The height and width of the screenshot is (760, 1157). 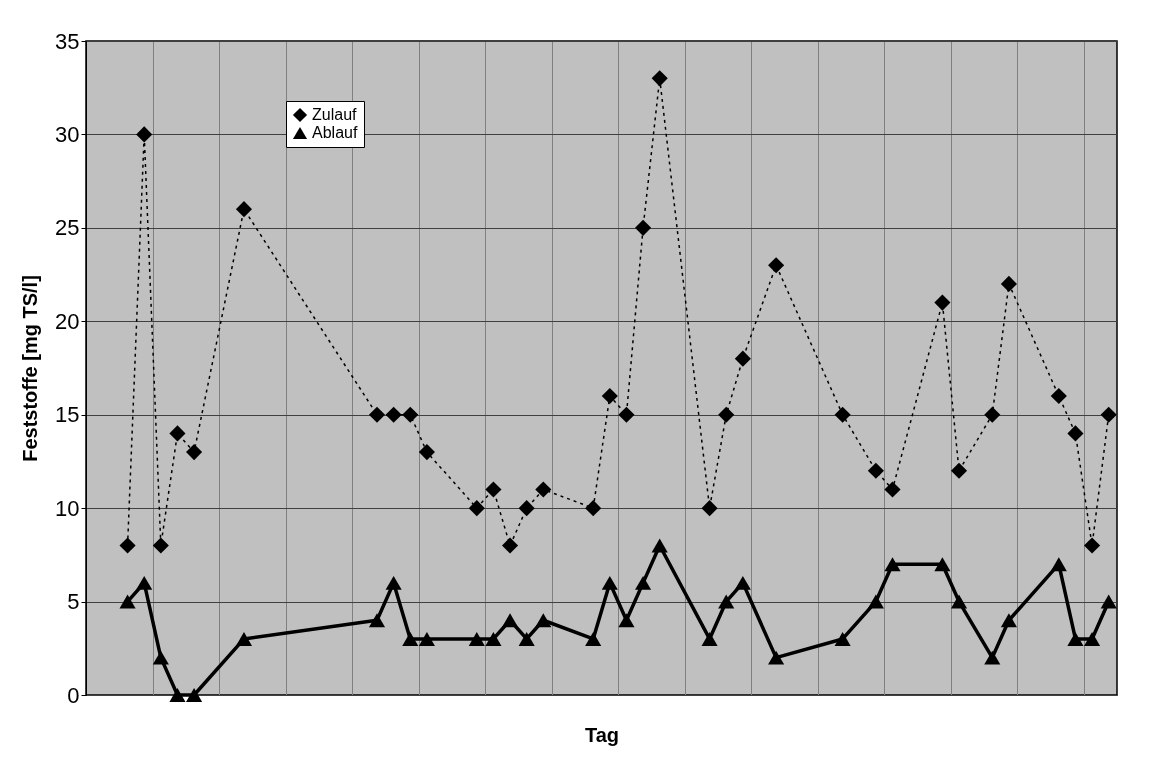 I want to click on y-tick-label: 10, so click(x=67, y=508).